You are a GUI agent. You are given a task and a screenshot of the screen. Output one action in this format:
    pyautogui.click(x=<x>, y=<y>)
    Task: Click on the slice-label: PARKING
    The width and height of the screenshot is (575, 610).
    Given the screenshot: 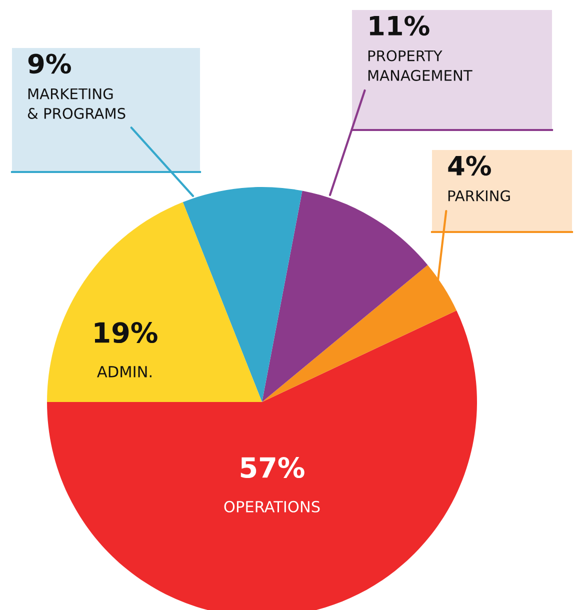 What is the action you would take?
    pyautogui.click(x=479, y=196)
    